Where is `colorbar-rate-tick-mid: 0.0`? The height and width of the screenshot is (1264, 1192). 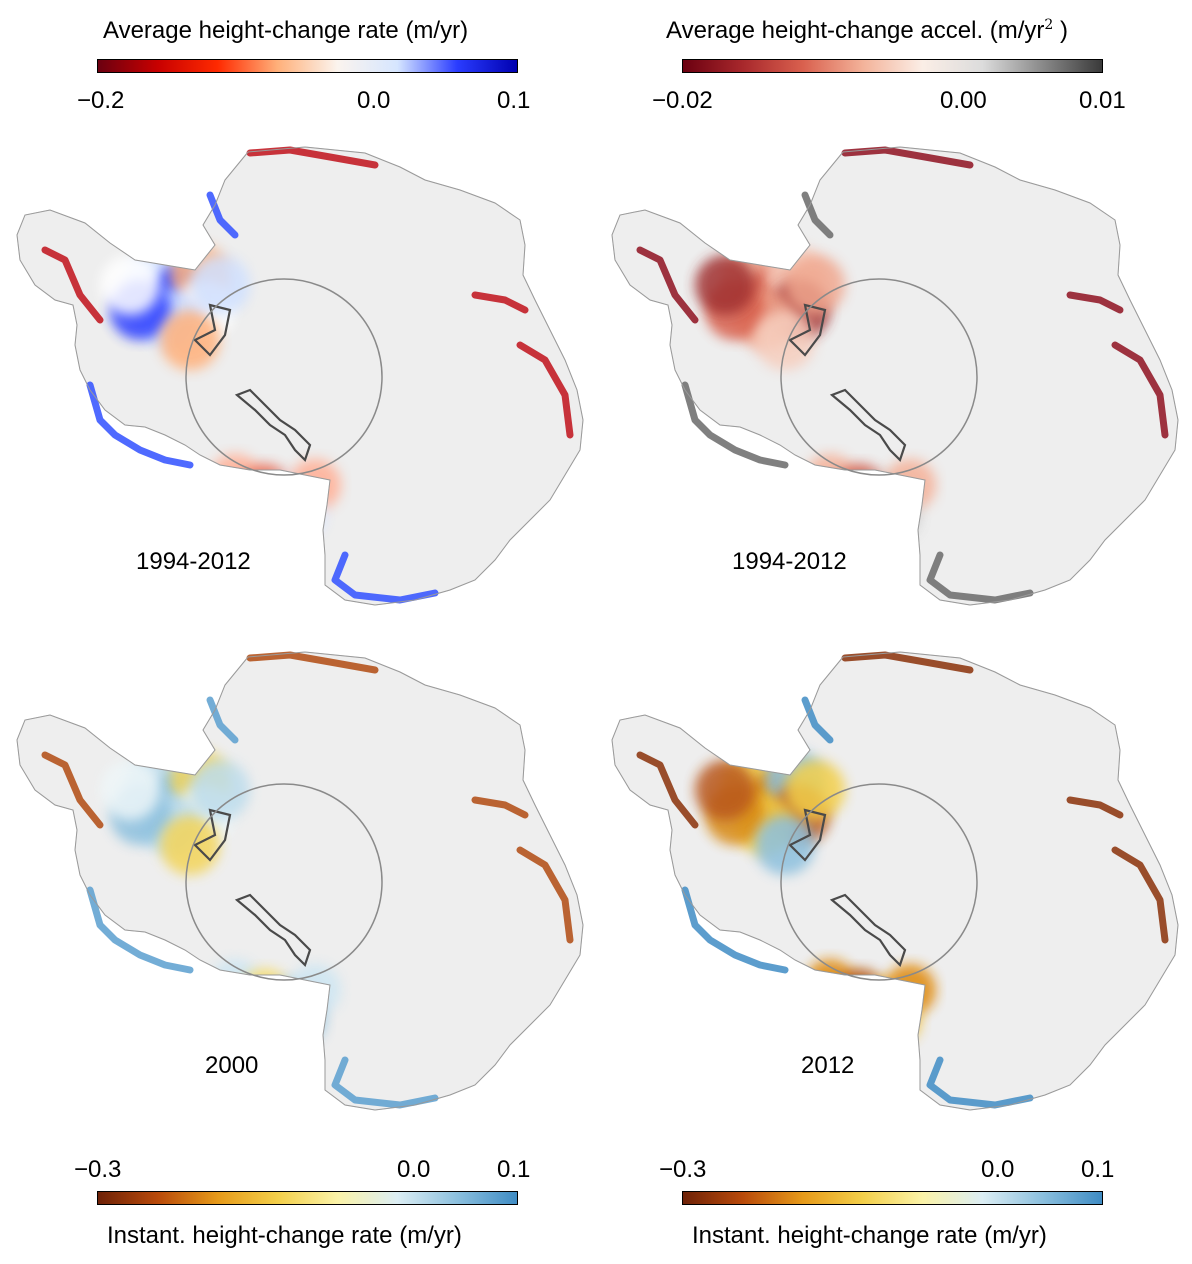
colorbar-rate-tick-mid: 0.0 is located at coordinates (374, 100).